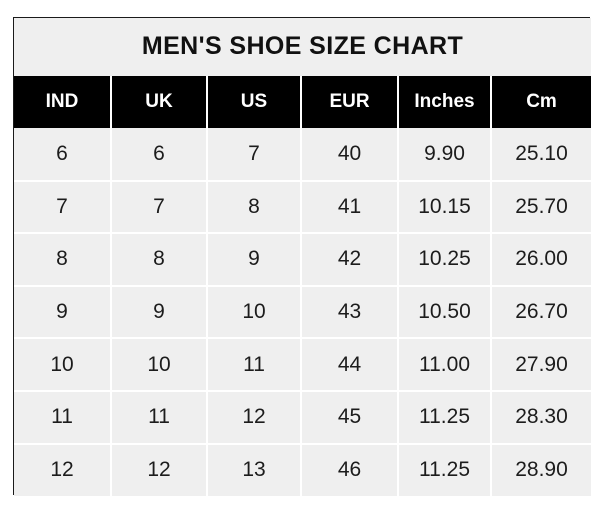 The width and height of the screenshot is (605, 521). What do you see at coordinates (350, 259) in the screenshot?
I see `cell-eur: 42` at bounding box center [350, 259].